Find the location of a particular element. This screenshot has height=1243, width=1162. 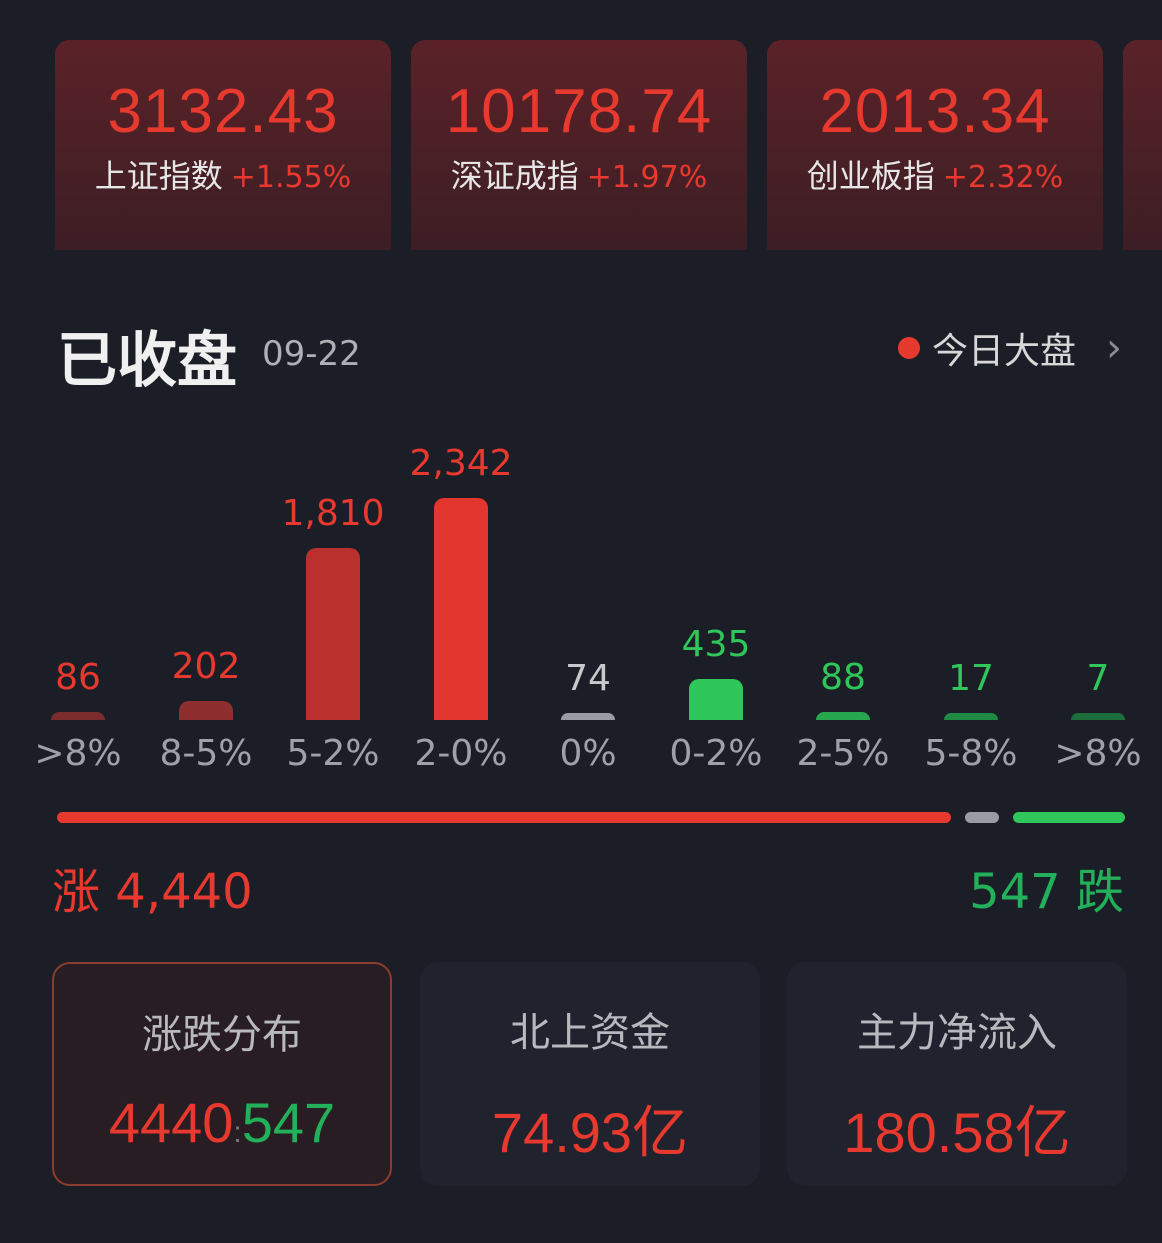

data-label: 74 is located at coordinates (588, 678).